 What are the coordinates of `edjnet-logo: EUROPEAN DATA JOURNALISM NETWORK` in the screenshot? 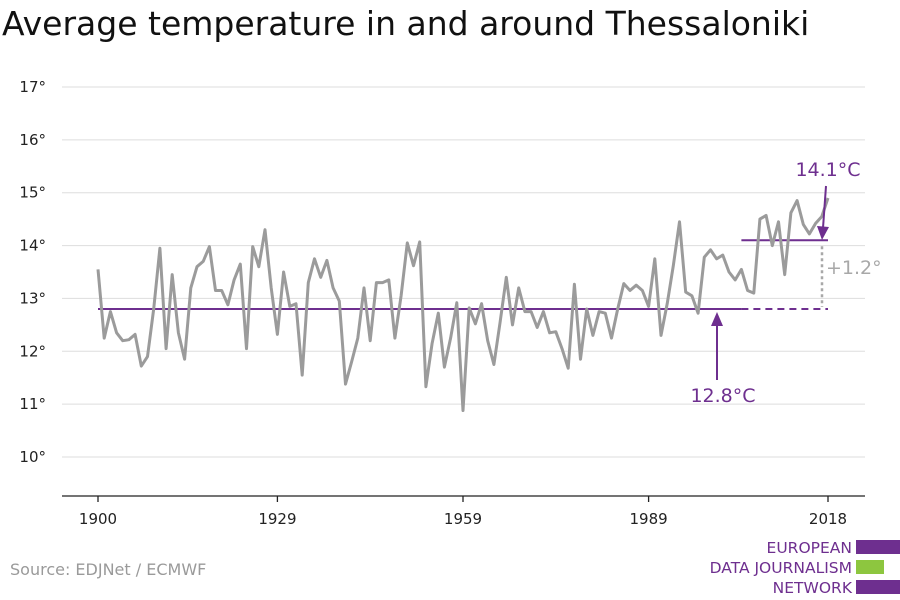 It's located at (800, 569).